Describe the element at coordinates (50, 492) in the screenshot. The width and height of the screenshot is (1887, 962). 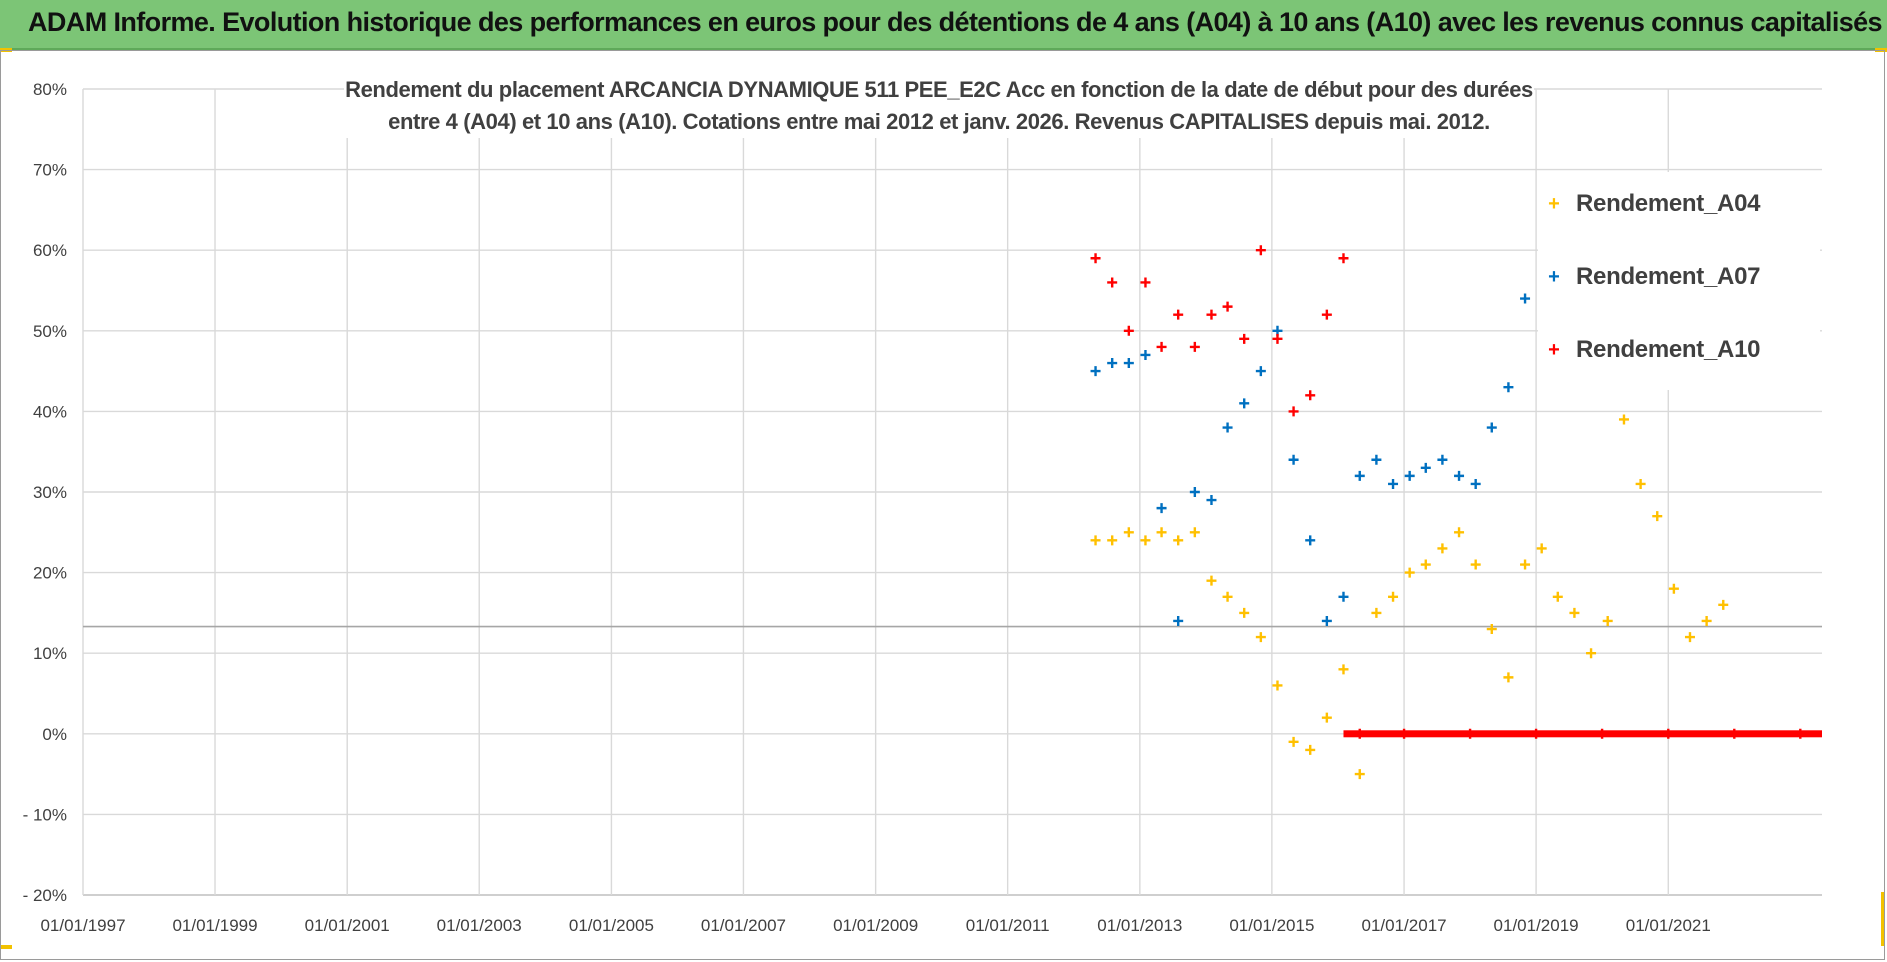
I see `y-tick-label: 30%` at that location.